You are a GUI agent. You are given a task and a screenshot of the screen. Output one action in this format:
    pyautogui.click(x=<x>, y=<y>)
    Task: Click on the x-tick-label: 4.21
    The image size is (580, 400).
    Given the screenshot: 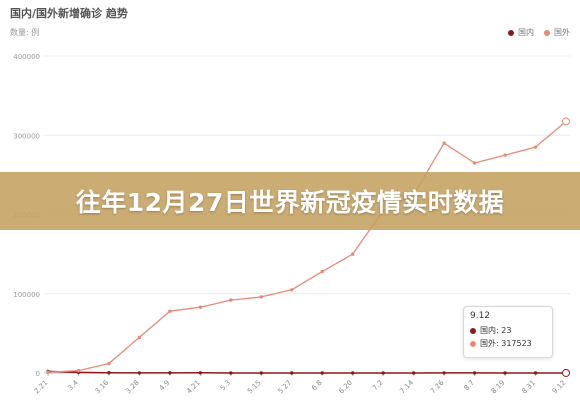 What is the action you would take?
    pyautogui.click(x=193, y=387)
    